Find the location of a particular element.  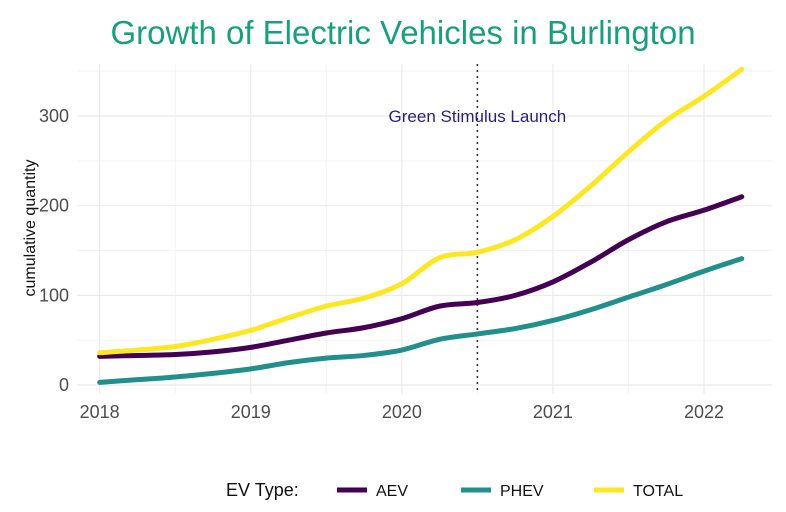

y-tick-label: 200 is located at coordinates (54, 206).